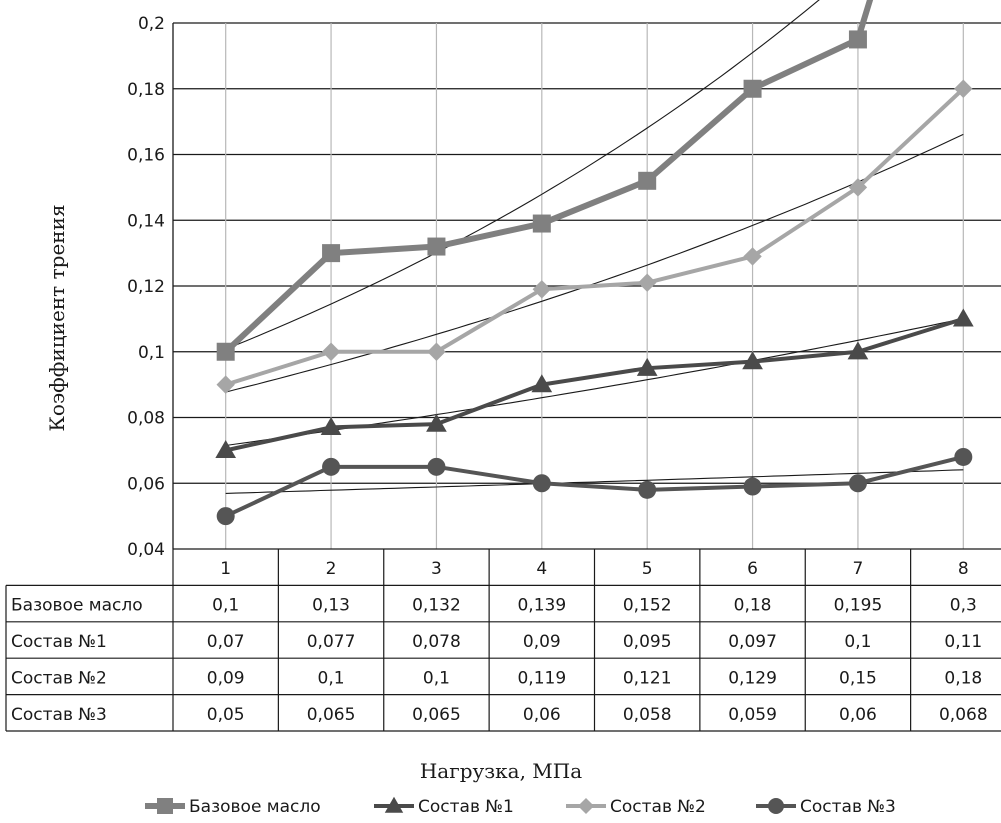  I want to click on trendline, so click(594, 481).